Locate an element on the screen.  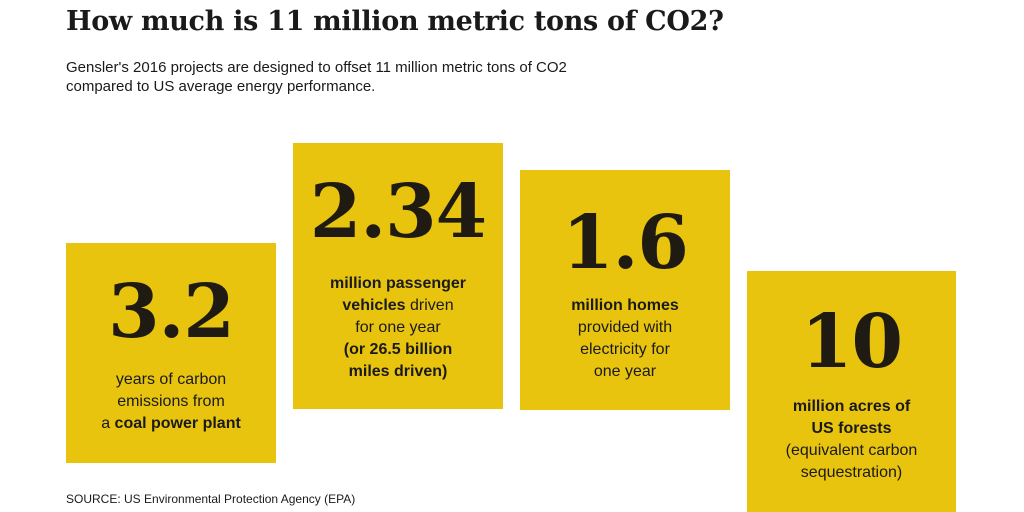
stat-value: 1.6 is located at coordinates (625, 243).